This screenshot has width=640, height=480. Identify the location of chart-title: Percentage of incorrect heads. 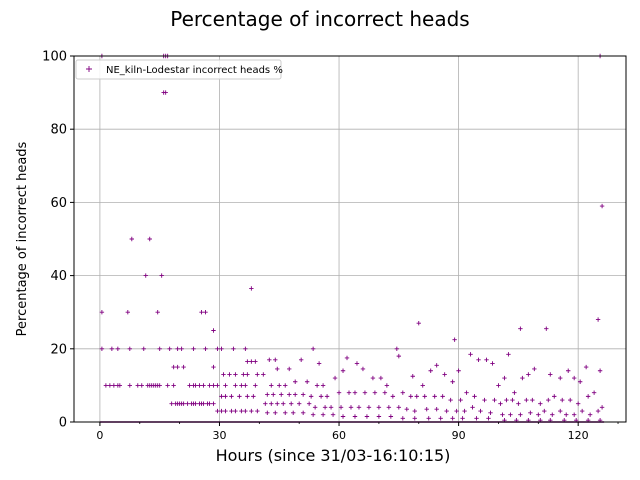
(319, 19).